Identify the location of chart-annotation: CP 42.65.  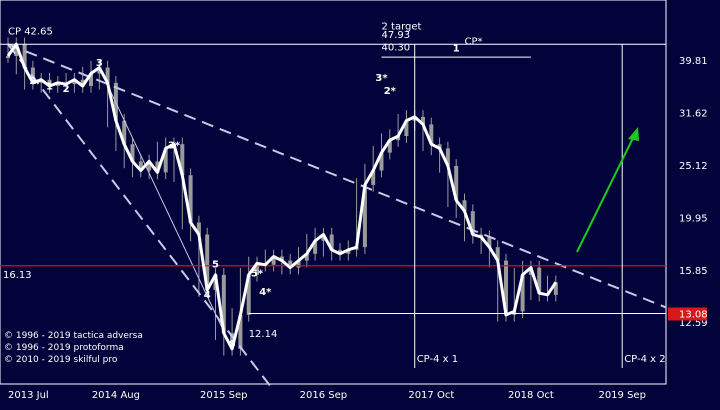
(30, 32).